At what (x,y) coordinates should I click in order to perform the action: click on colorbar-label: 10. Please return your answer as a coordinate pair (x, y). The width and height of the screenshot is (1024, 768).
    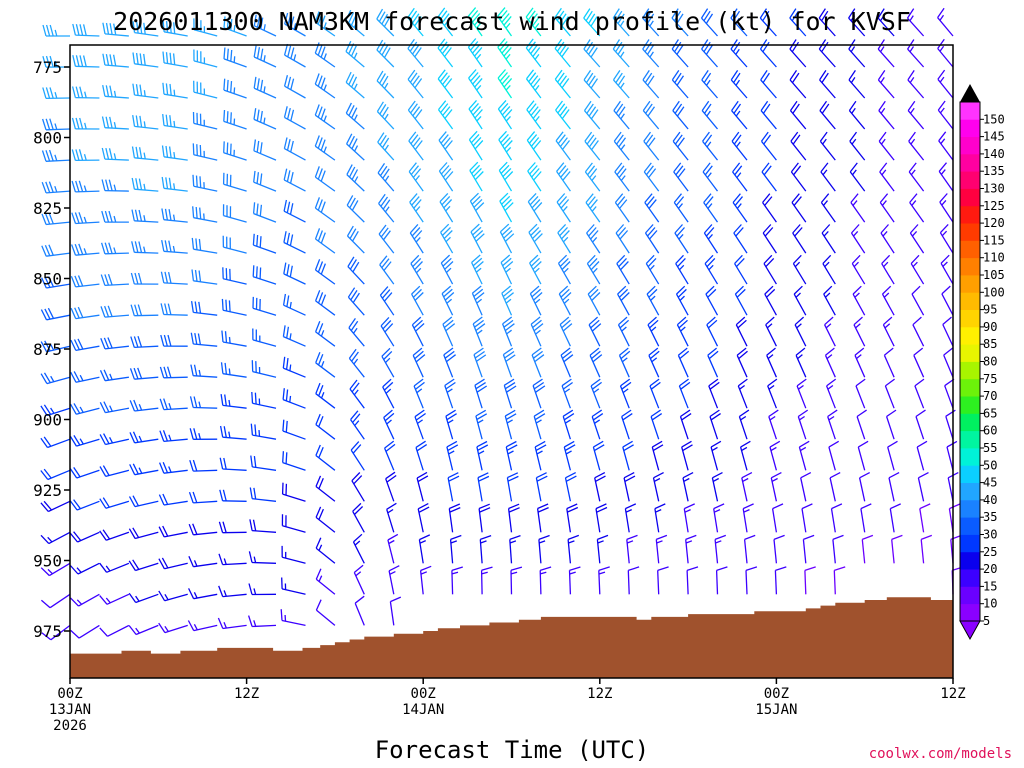
    Looking at the image, I should click on (990, 604).